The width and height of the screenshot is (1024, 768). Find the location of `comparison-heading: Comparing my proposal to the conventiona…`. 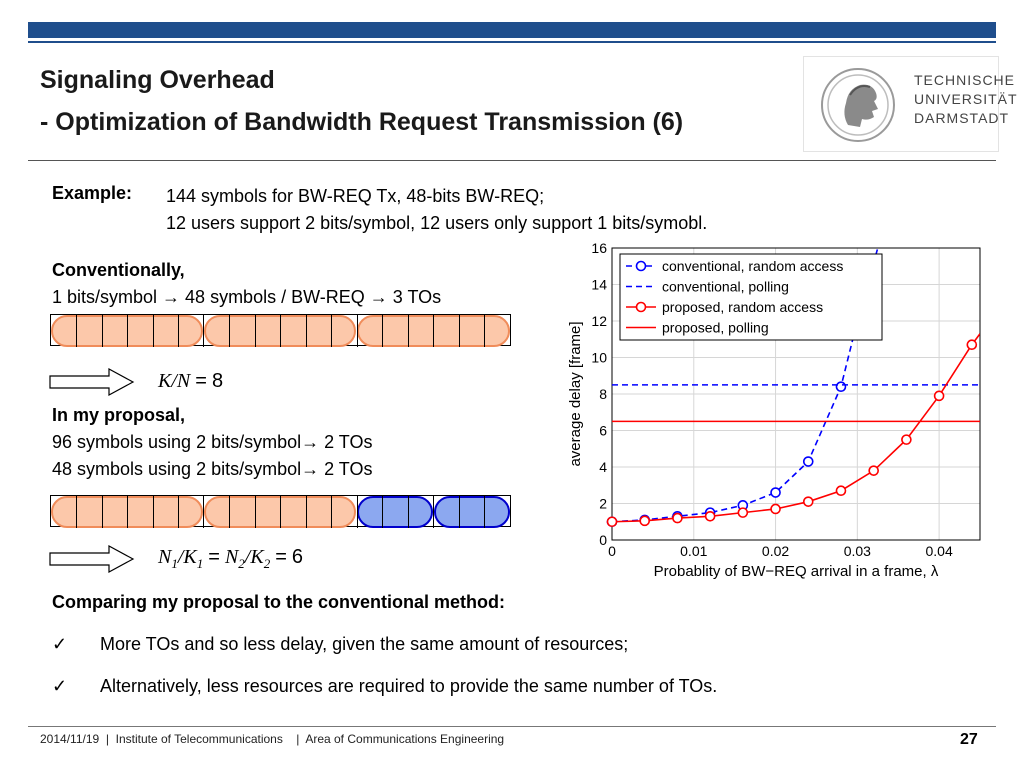

comparison-heading: Comparing my proposal to the conventiona… is located at coordinates (279, 602).